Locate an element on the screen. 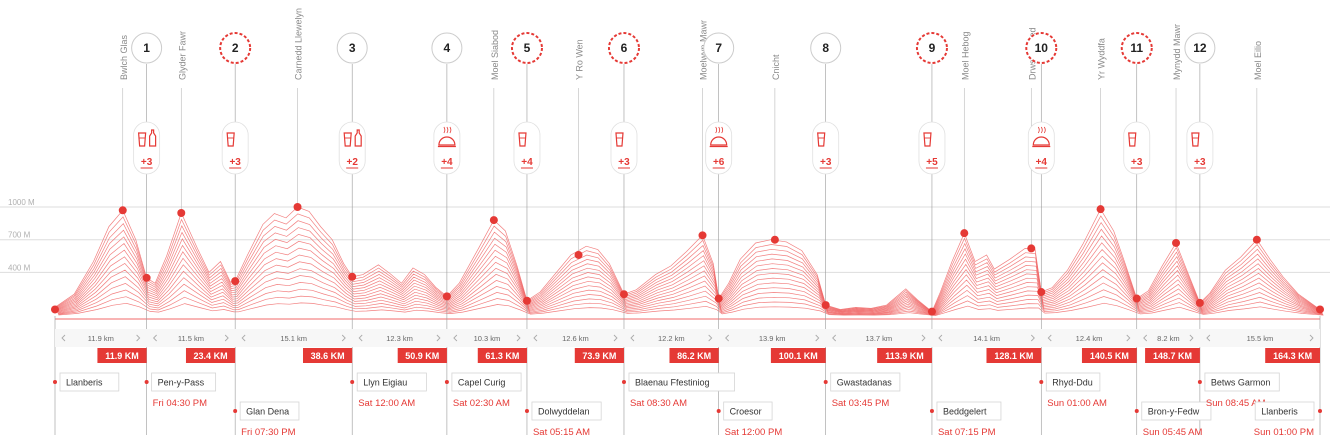 The image size is (1330, 445). place-label: Llanberis is located at coordinates (86, 382).